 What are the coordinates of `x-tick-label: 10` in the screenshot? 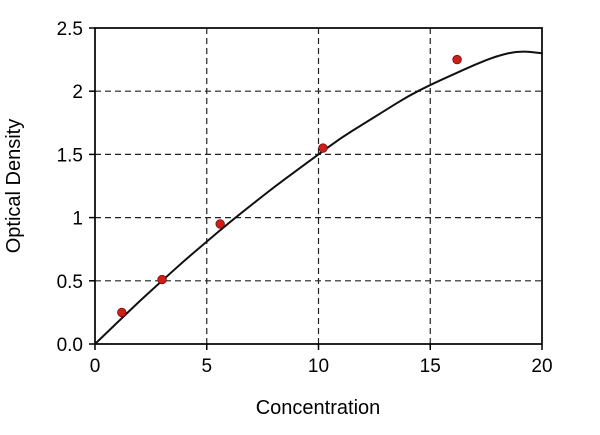 It's located at (318, 366).